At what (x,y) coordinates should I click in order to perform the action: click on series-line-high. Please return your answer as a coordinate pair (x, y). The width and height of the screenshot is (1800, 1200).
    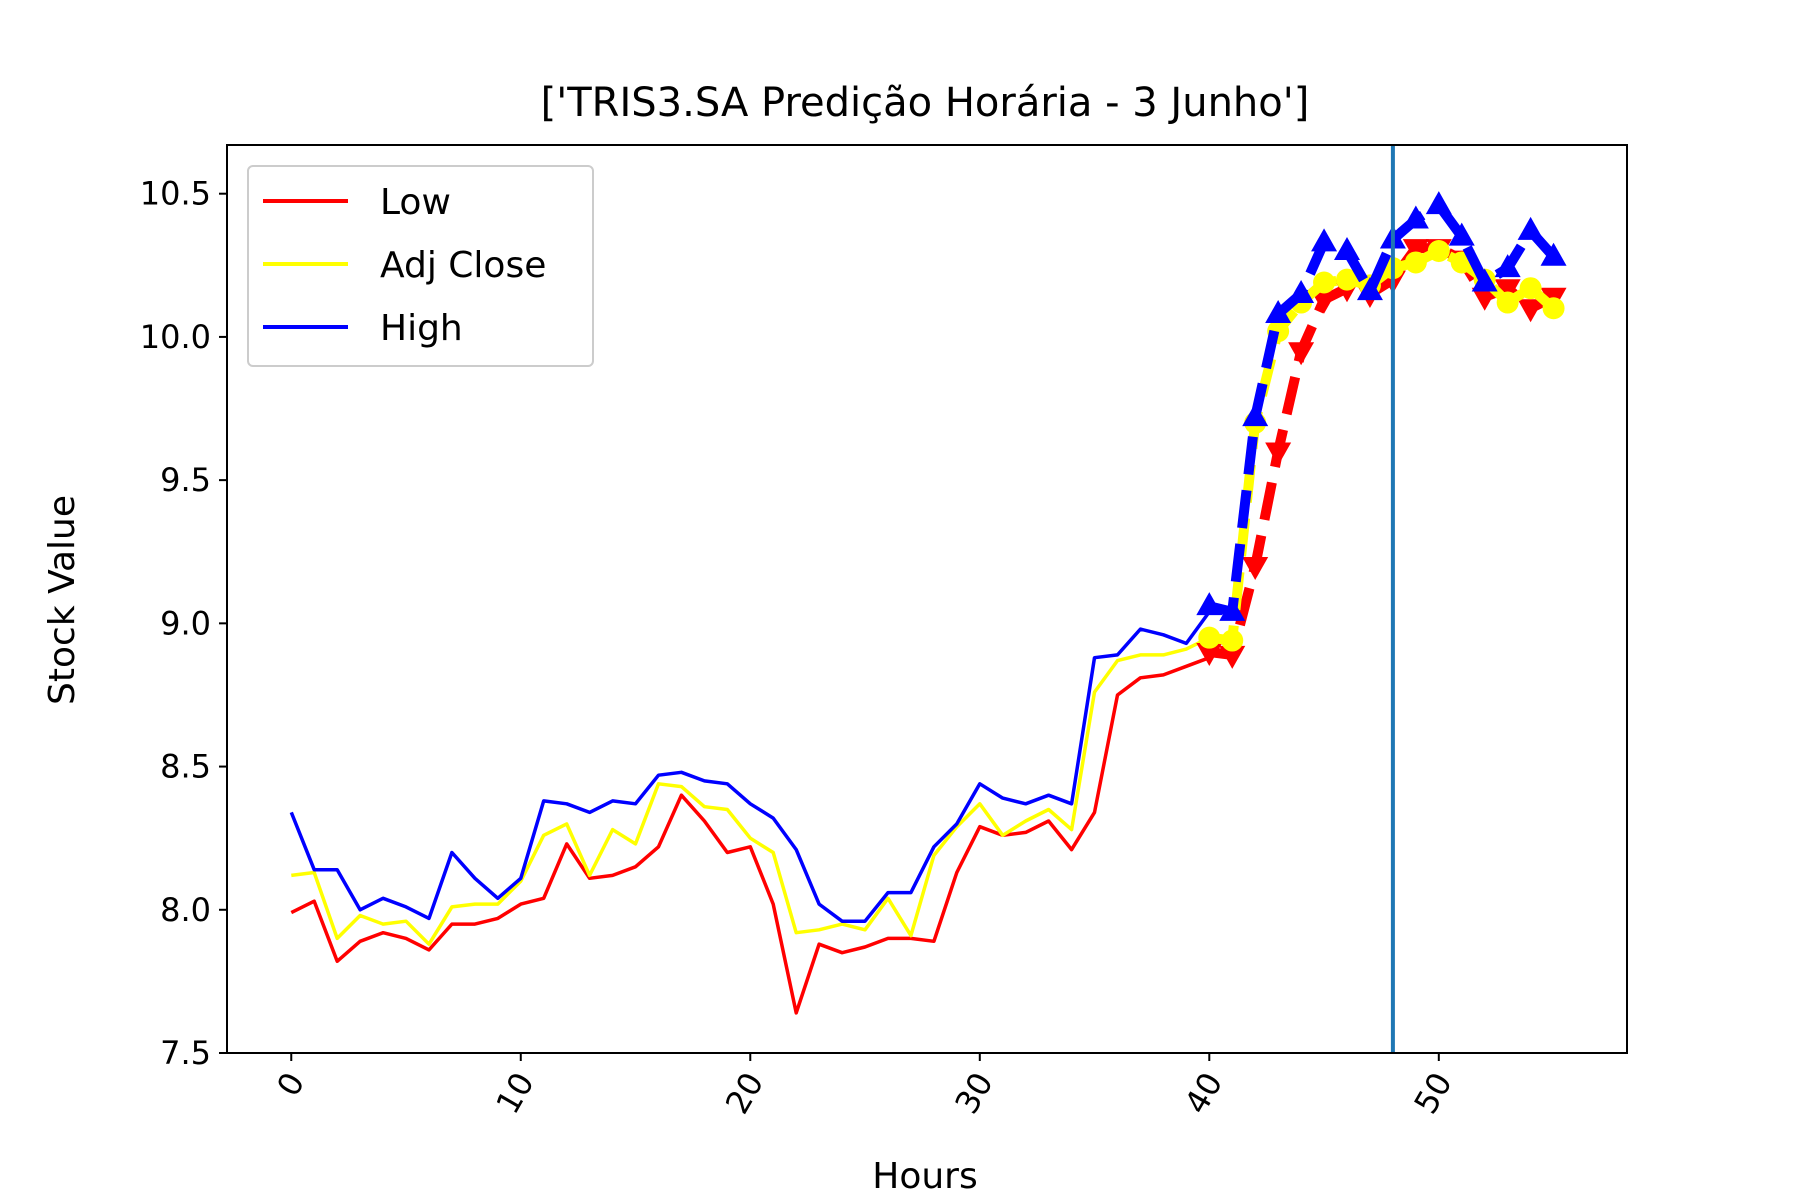
    Looking at the image, I should click on (750, 766).